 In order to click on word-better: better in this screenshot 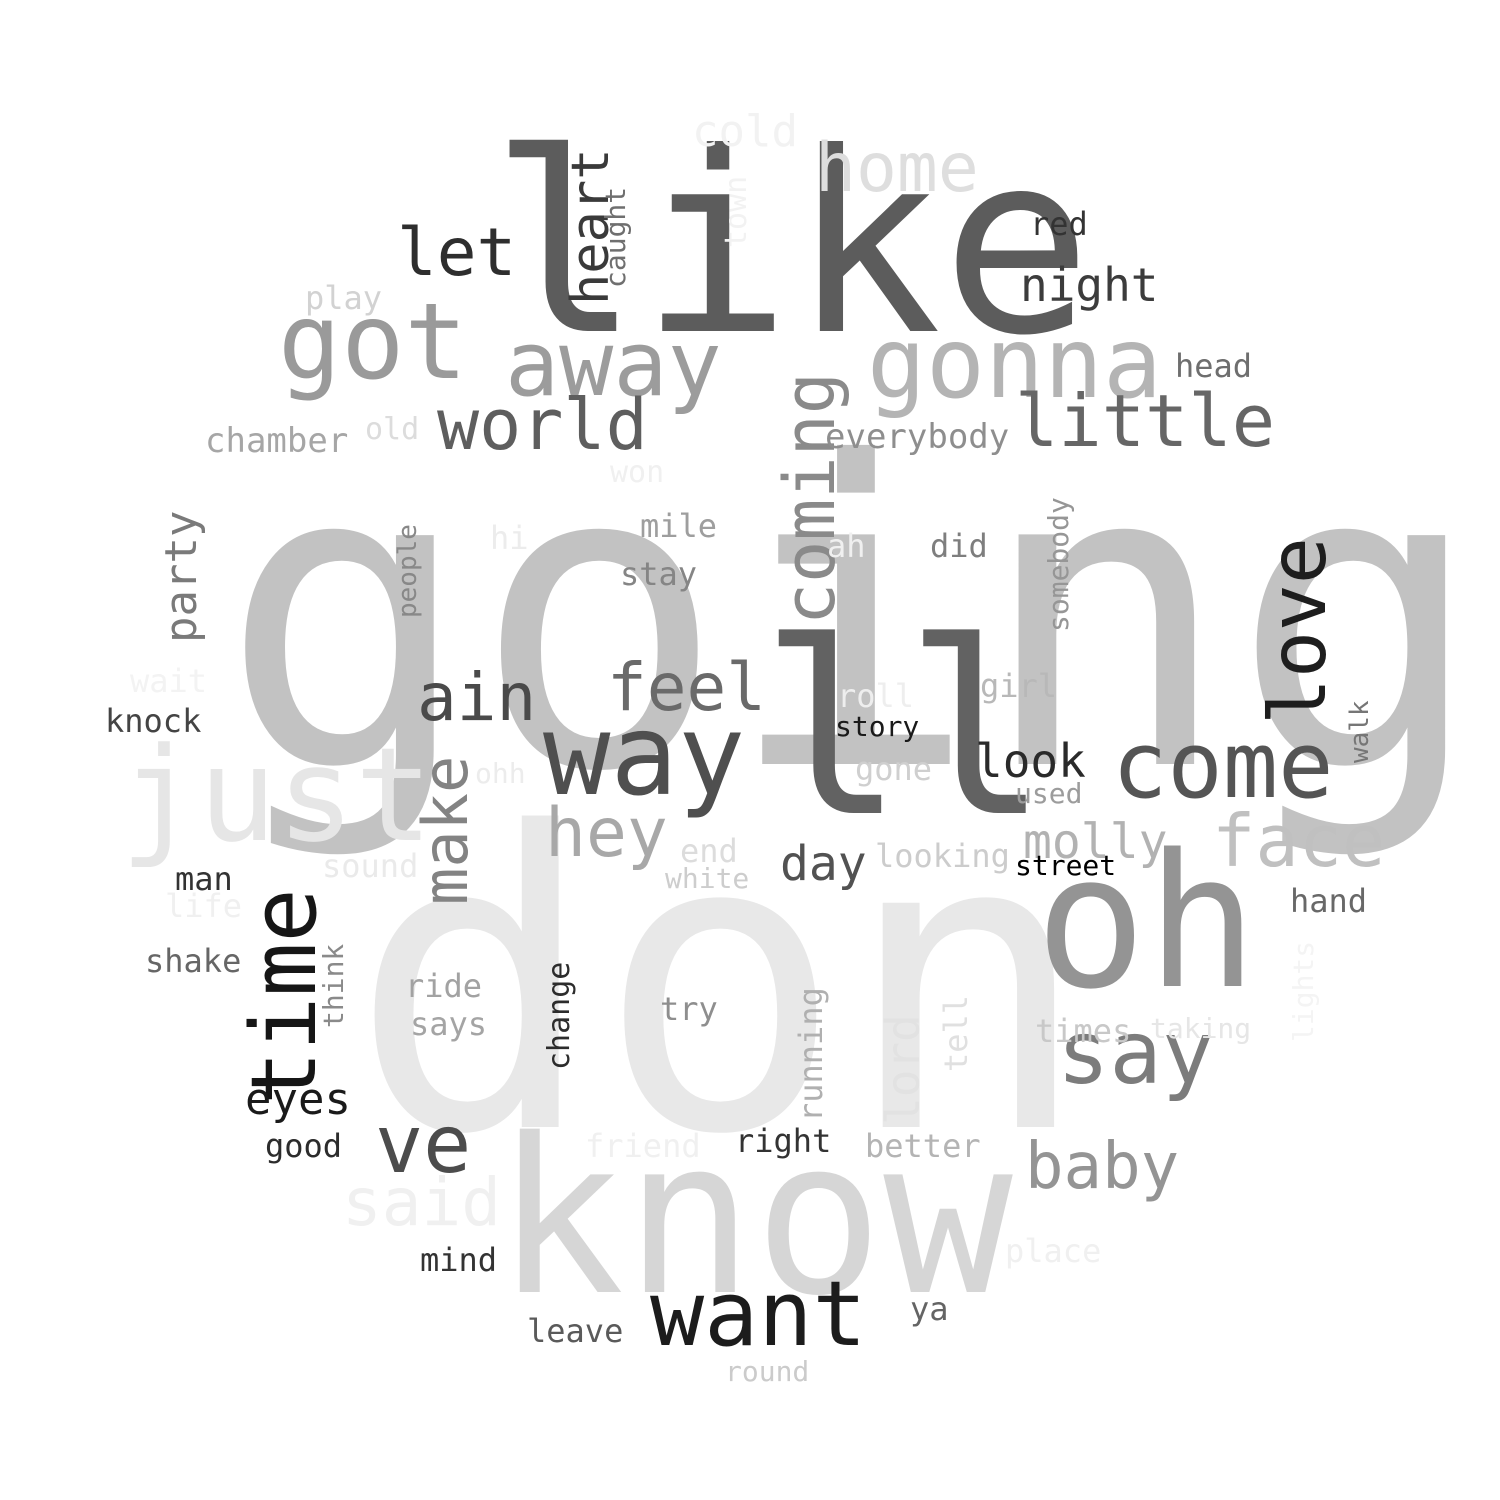, I will do `click(923, 1146)`.